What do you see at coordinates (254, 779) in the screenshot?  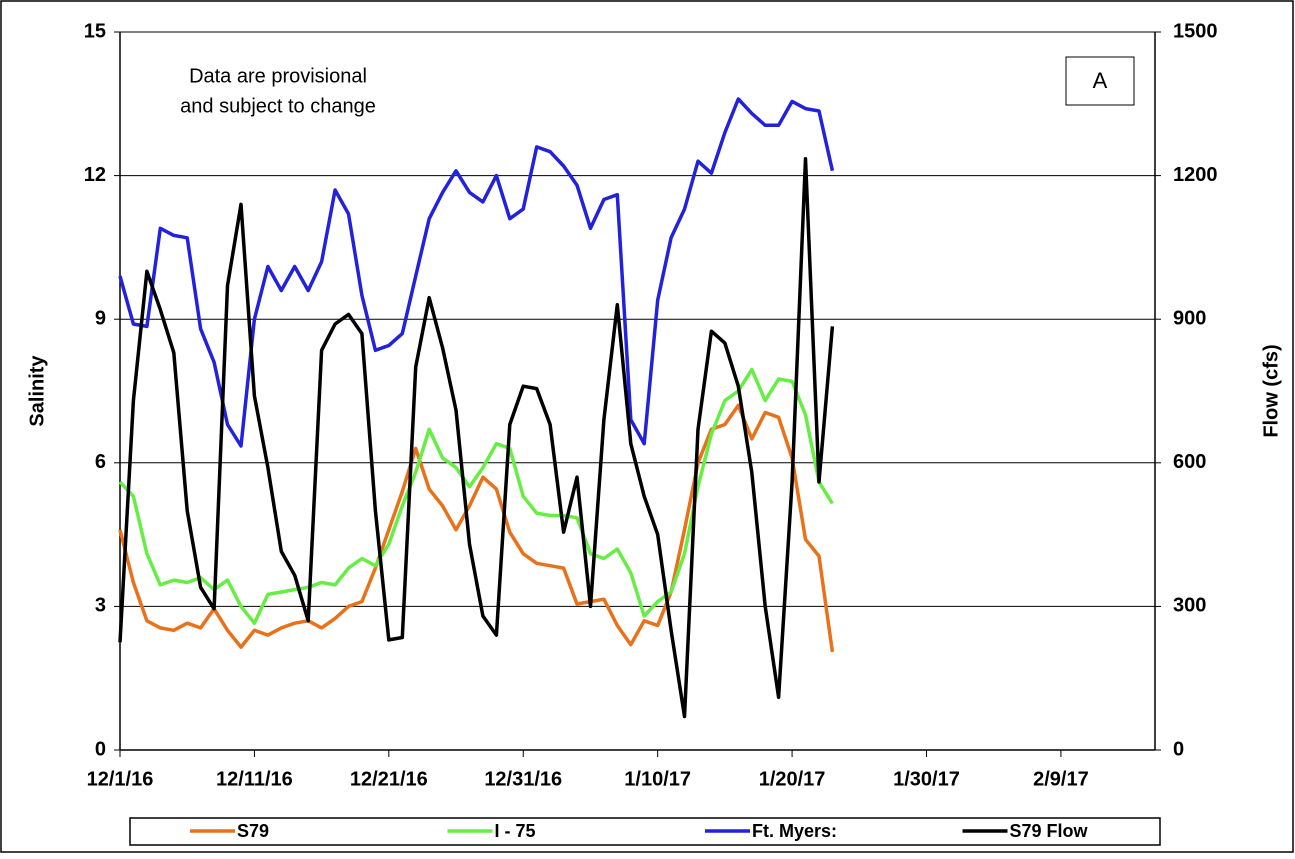 I see `x-tick-label: 12/11/16` at bounding box center [254, 779].